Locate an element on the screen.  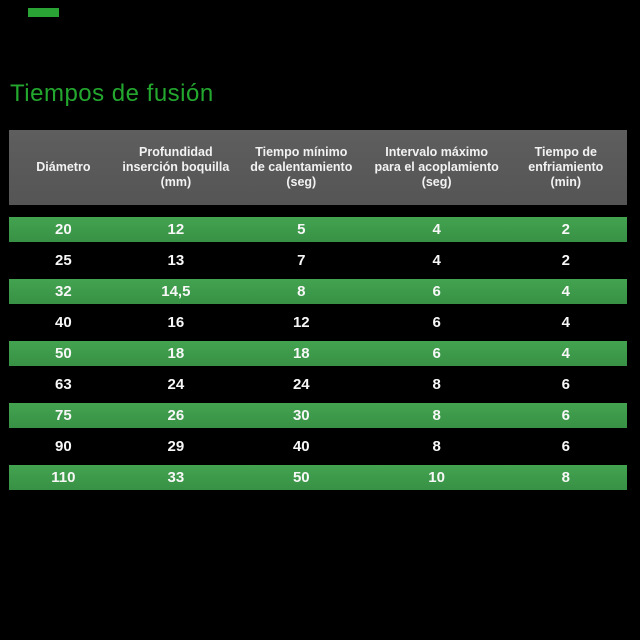
table-cell: 110 is located at coordinates (63, 477).